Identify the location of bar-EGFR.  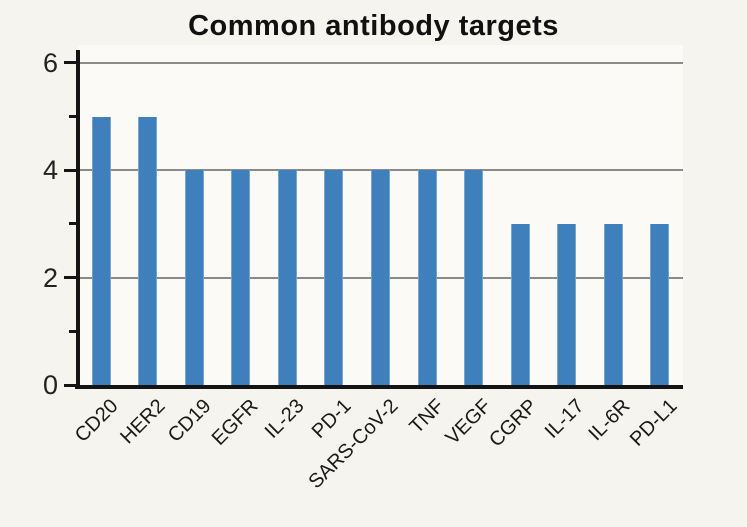
(241, 277).